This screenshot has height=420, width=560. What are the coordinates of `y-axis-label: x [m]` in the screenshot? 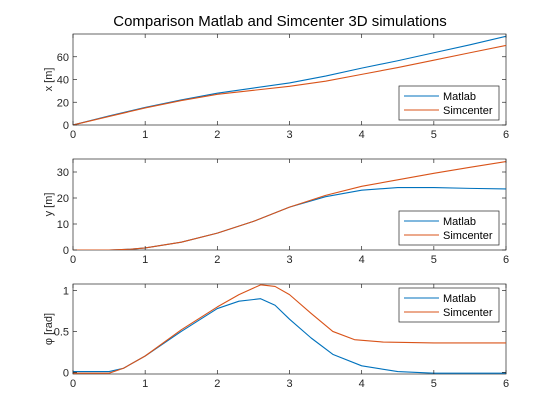 It's located at (49, 80).